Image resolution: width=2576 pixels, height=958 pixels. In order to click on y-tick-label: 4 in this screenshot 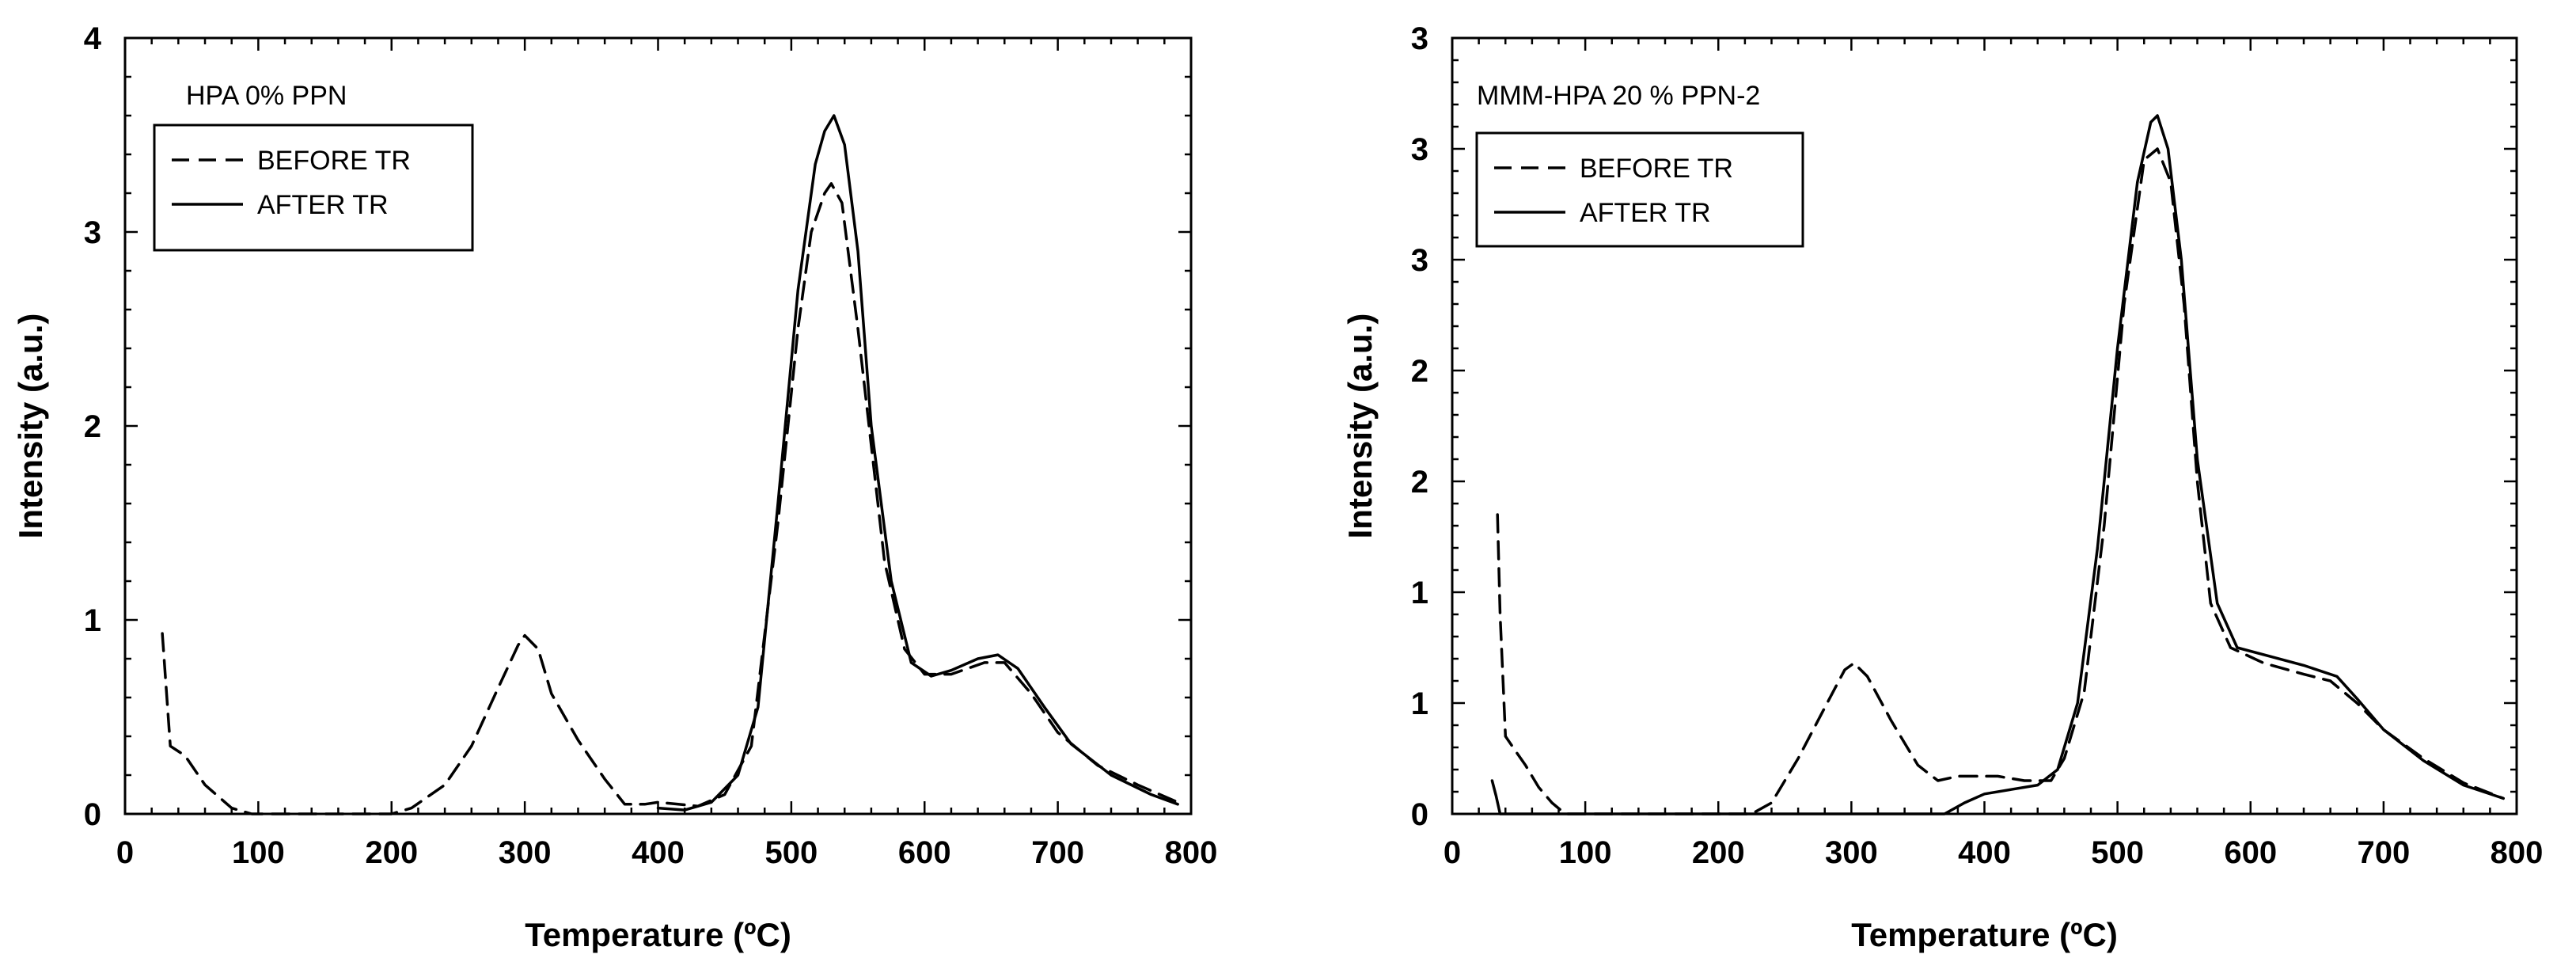, I will do `click(93, 38)`.